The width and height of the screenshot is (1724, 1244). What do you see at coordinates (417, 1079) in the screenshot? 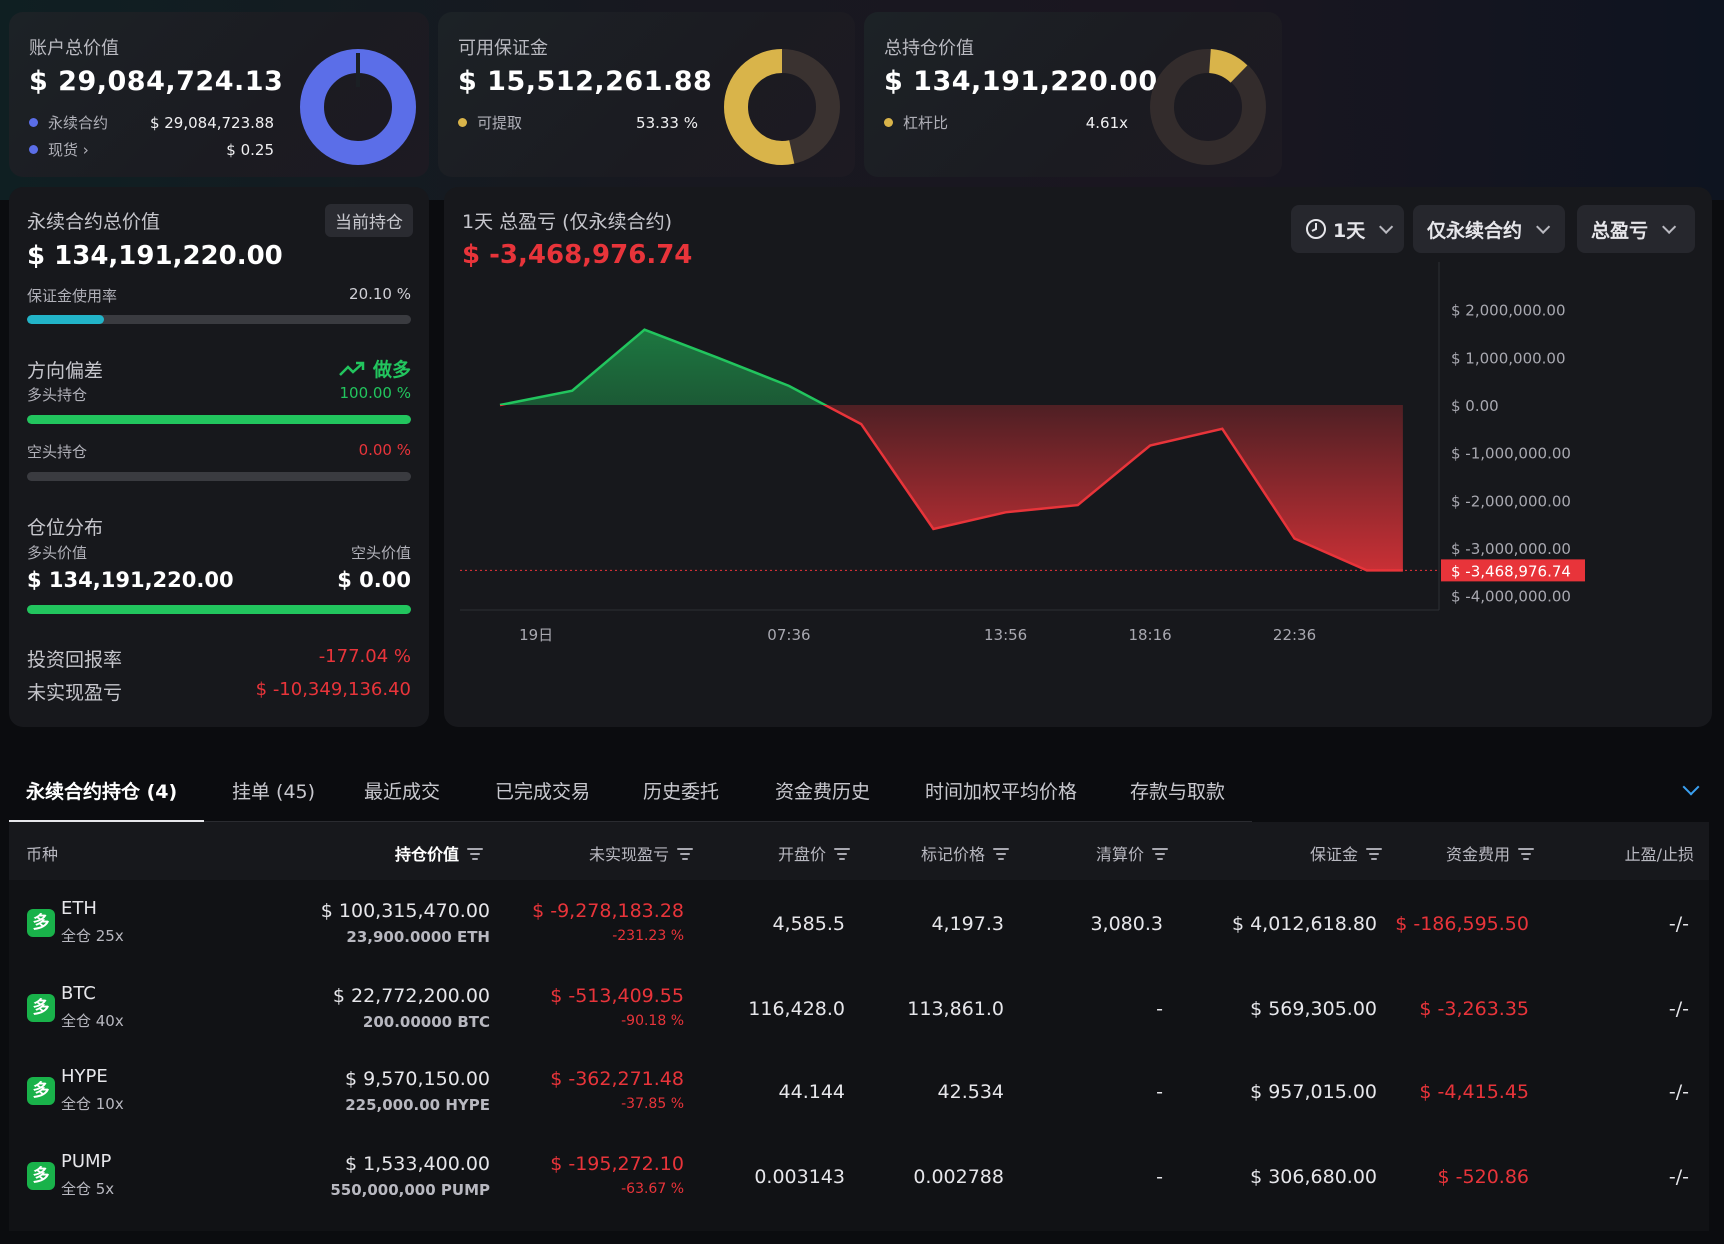
I see `position-value: $ 9,570,150.00` at bounding box center [417, 1079].